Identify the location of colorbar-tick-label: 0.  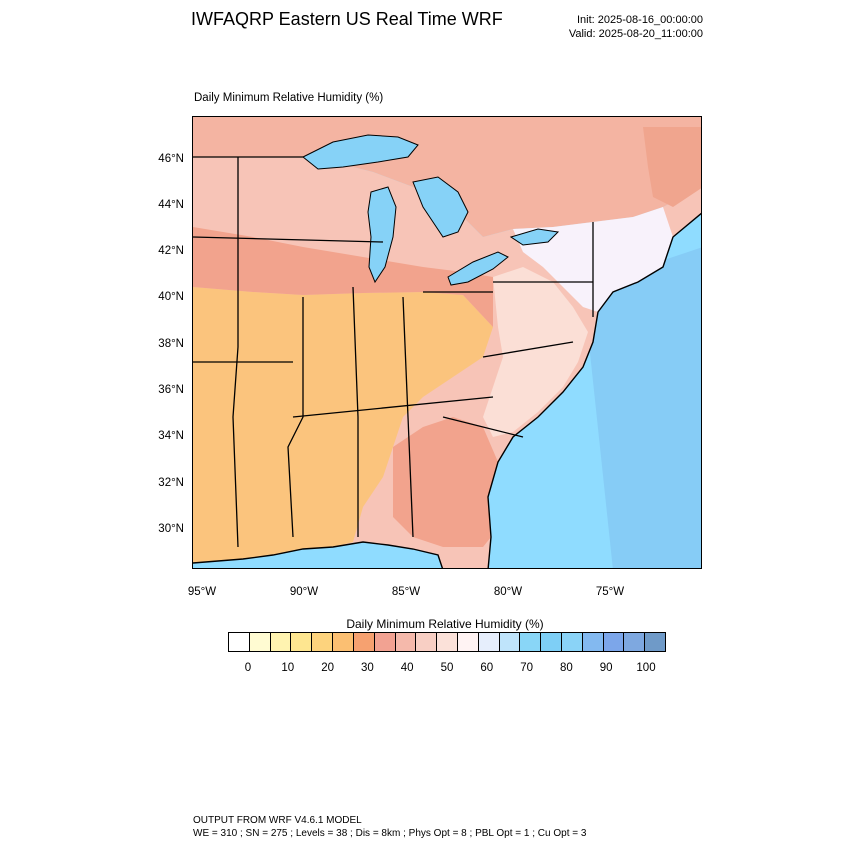
(248, 668).